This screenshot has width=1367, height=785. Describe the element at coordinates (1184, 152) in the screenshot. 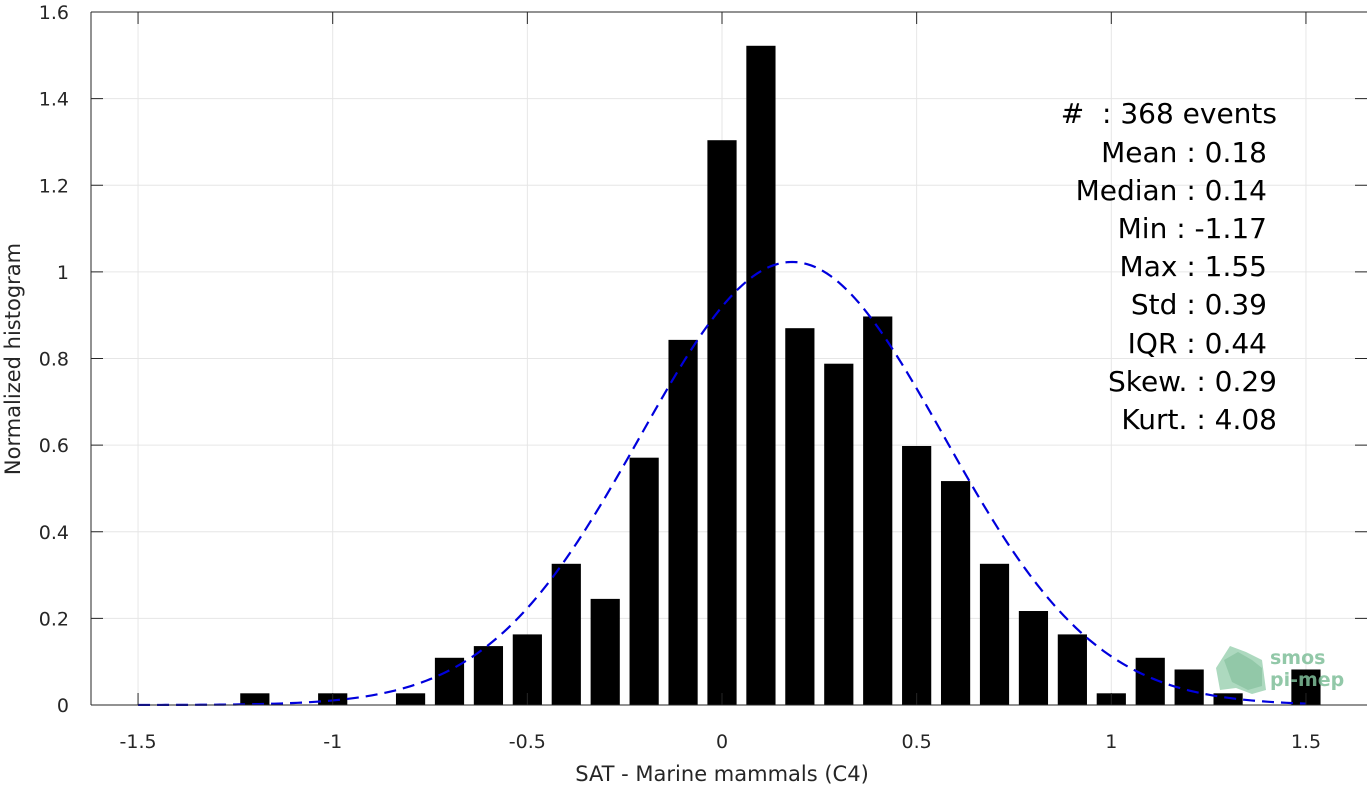

I see `stats-mean: Mean : 0.18` at that location.